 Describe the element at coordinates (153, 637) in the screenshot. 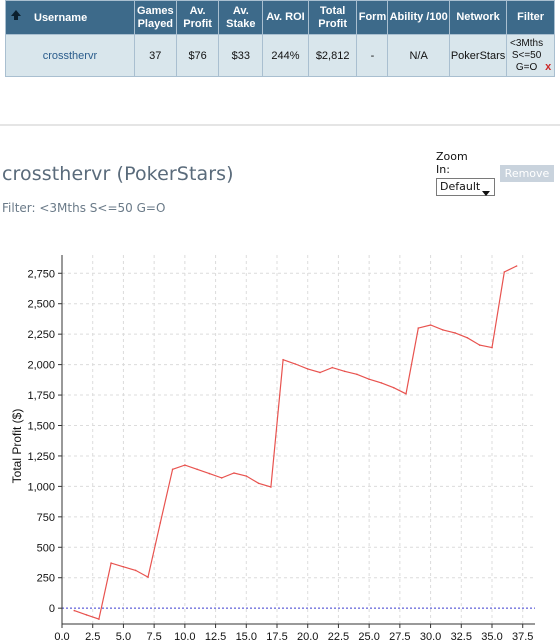

I see `x-tick-label: 7.5` at that location.